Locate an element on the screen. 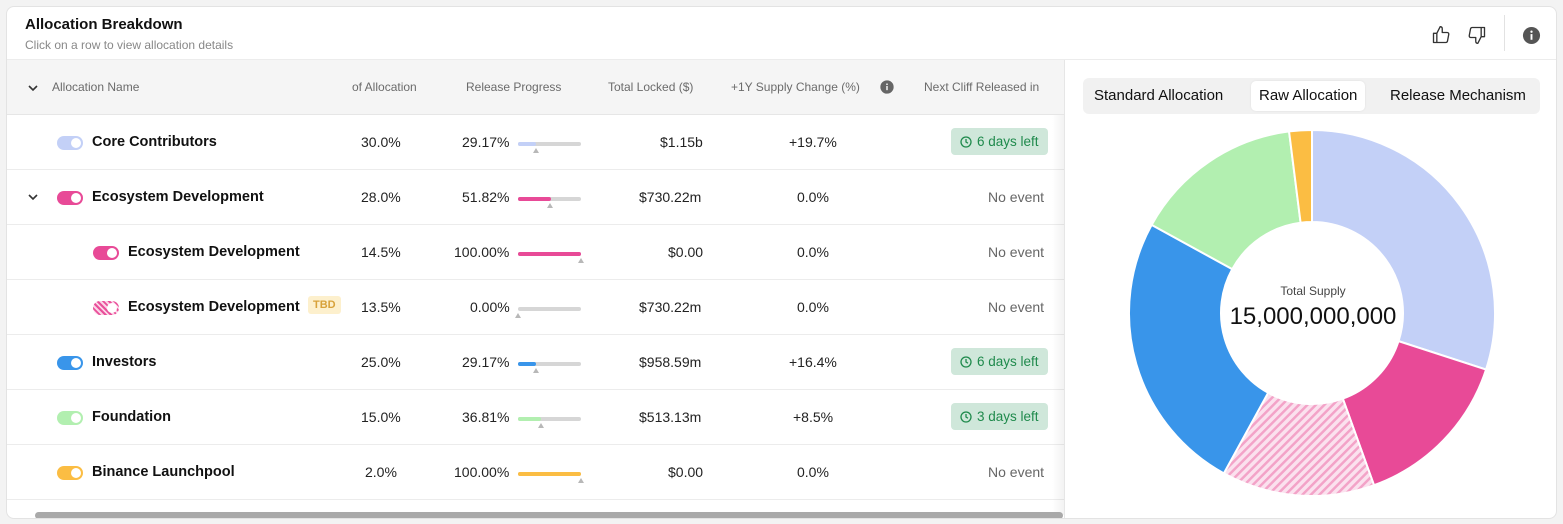 Image resolution: width=1563 pixels, height=524 pixels. donut-center-label: Total Supply is located at coordinates (1313, 291).